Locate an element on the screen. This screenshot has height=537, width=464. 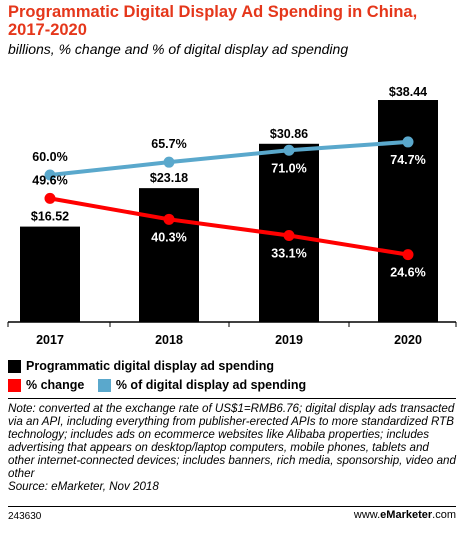
bar-label-2017: $16.52 is located at coordinates (50, 217).